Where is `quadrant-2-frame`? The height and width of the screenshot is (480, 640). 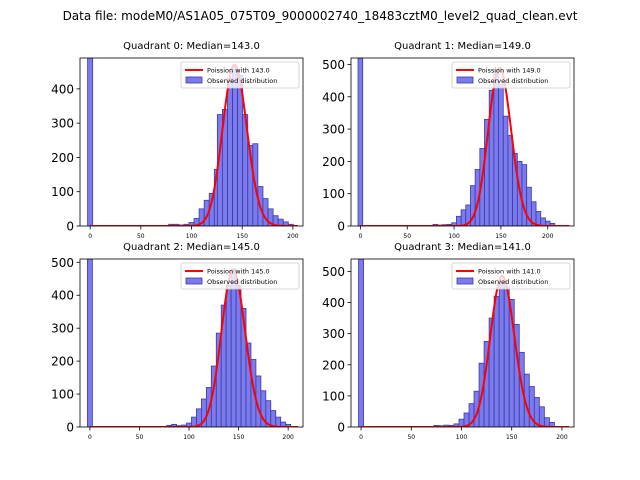 quadrant-2-frame is located at coordinates (191, 343).